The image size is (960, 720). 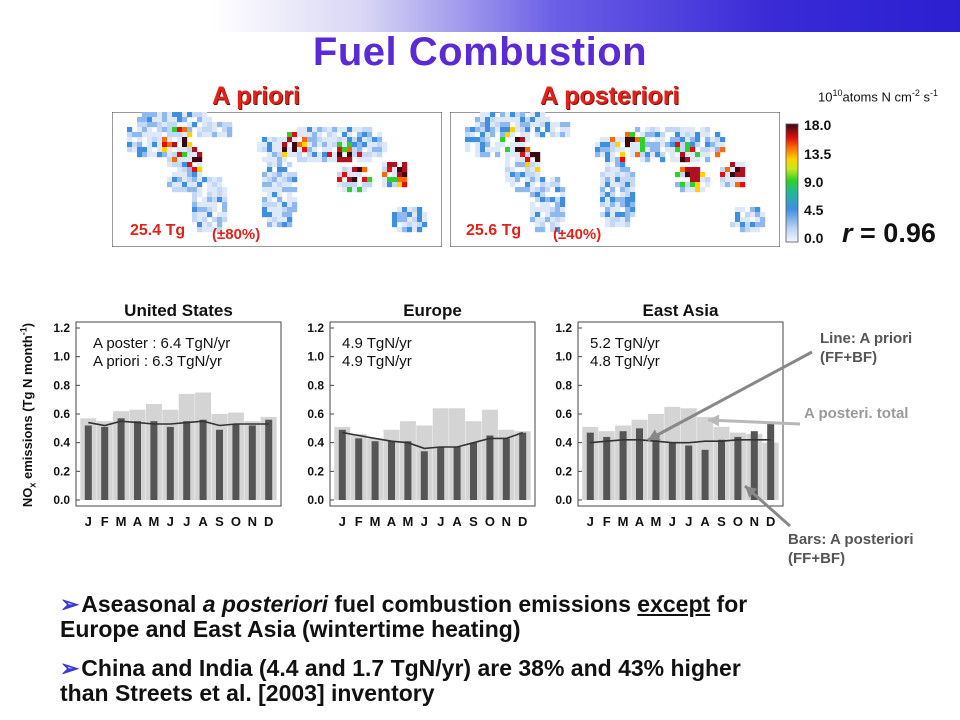 I want to click on y-tick-label: 0.8, so click(x=61, y=385).